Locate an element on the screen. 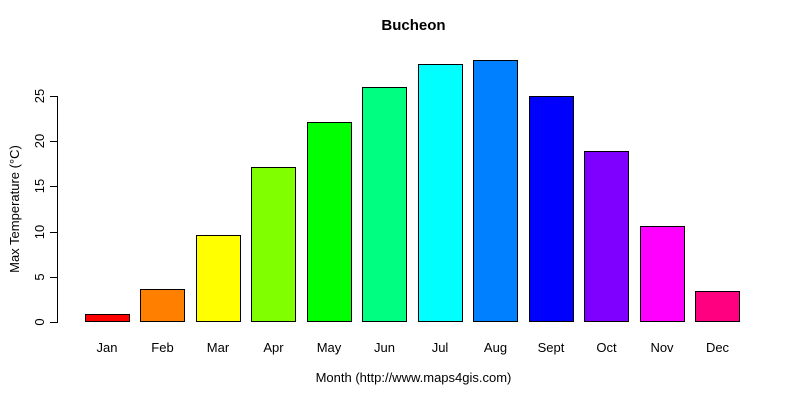  x-tick-label-may: May is located at coordinates (329, 347).